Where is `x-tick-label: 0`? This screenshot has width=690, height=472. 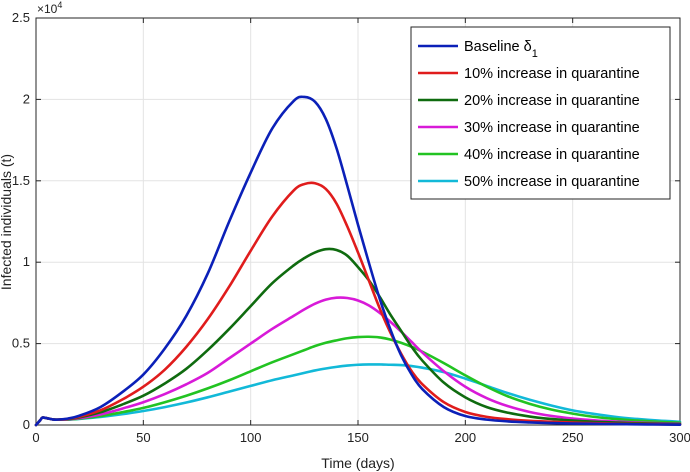 x-tick-label: 0 is located at coordinates (35, 437).